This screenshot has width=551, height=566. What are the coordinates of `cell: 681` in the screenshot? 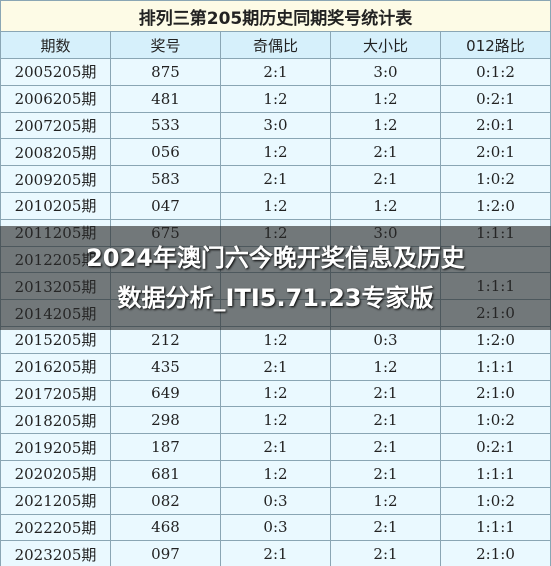 It's located at (165, 473).